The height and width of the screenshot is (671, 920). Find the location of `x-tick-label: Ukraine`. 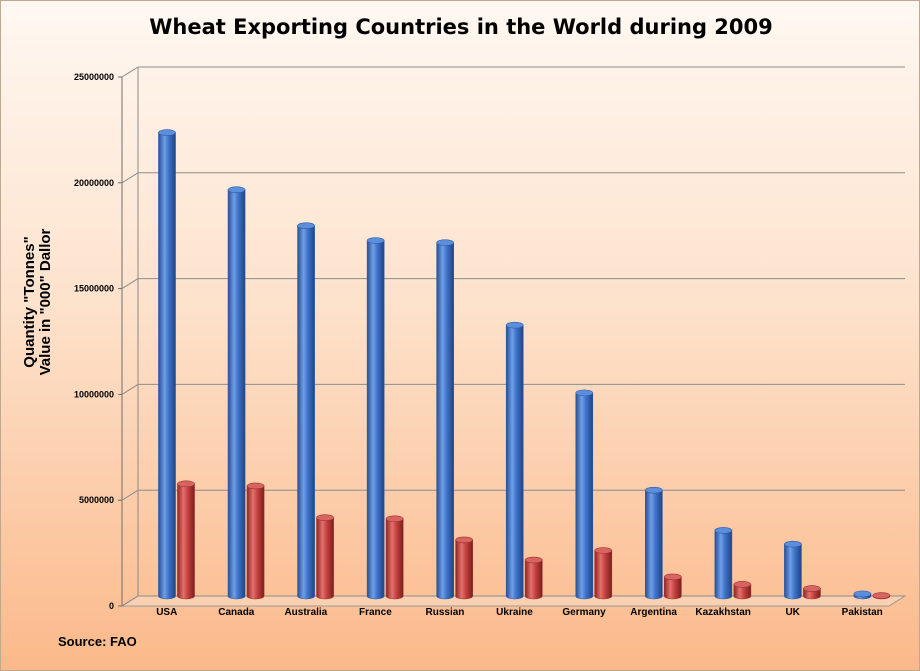

x-tick-label: Ukraine is located at coordinates (514, 612).